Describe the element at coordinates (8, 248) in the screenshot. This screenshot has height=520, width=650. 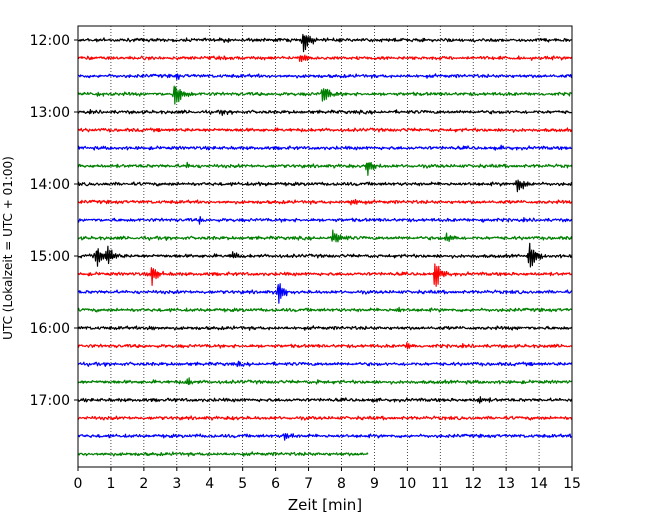
I see `y-axis-label: UTC (Lokalzeit = UTC + 01:00)` at that location.